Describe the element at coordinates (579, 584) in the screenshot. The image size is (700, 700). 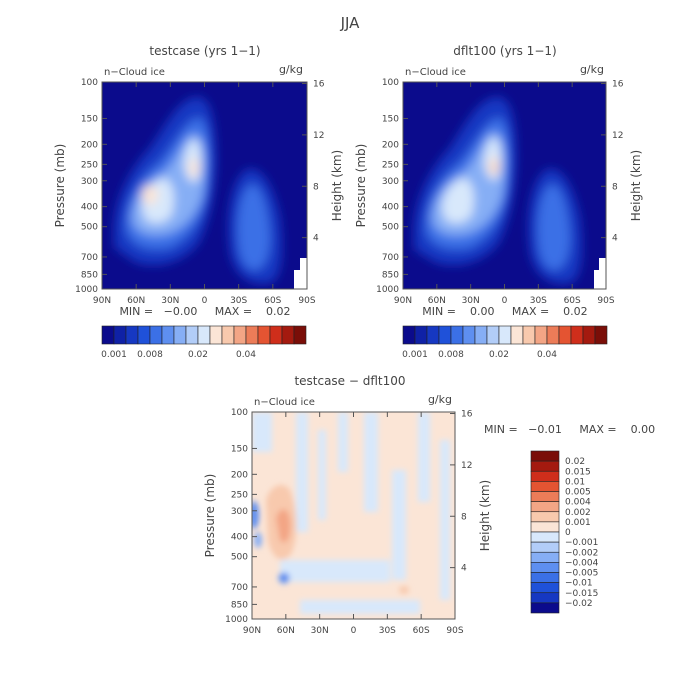
I see `colorbar-tick-label: −0.01` at that location.